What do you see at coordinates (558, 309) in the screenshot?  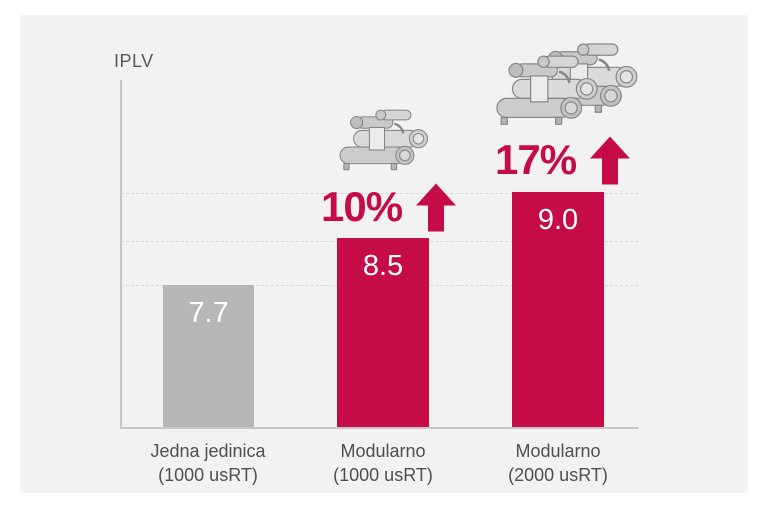 I see `bar-modular-2000: 9.0` at bounding box center [558, 309].